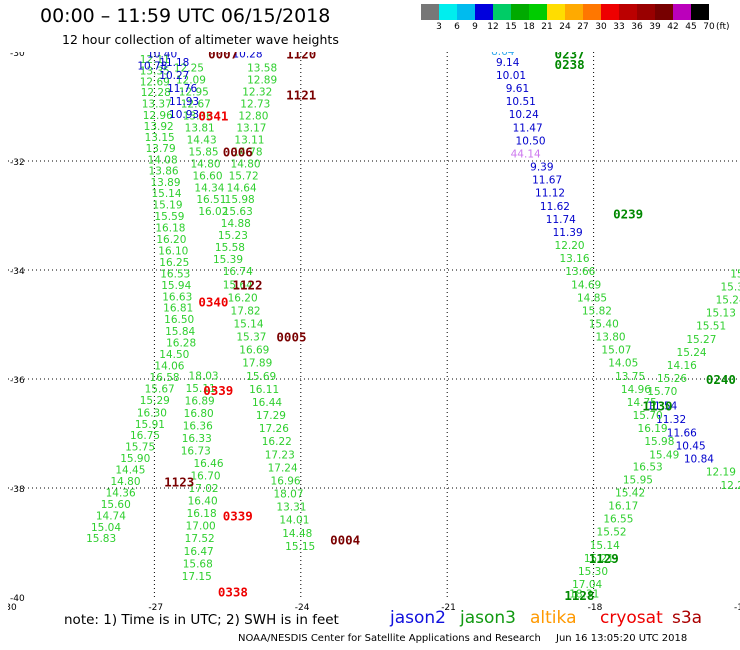  I want to click on wave-height-label: 17.00, so click(201, 527).